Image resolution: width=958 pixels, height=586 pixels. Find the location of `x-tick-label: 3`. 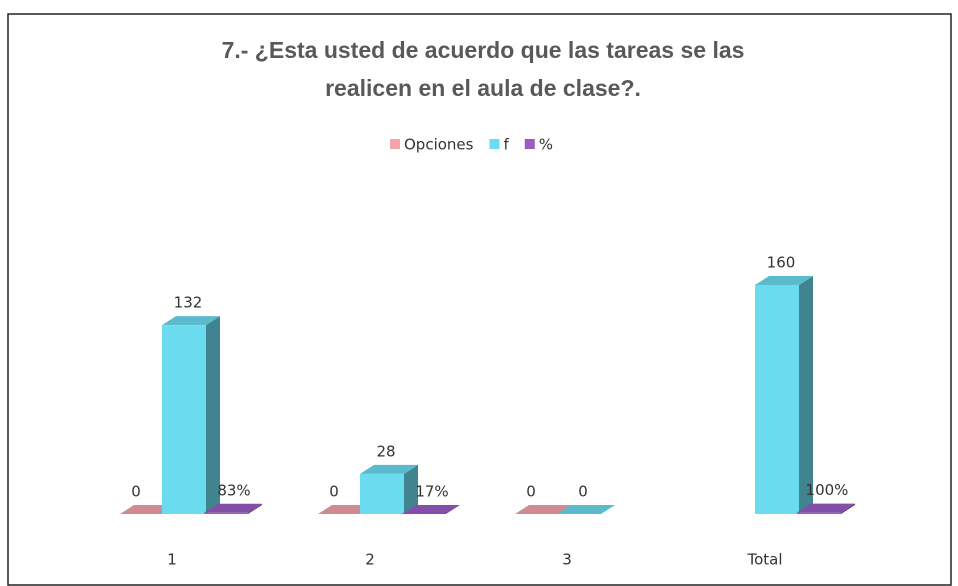

x-tick-label: 3 is located at coordinates (567, 560).